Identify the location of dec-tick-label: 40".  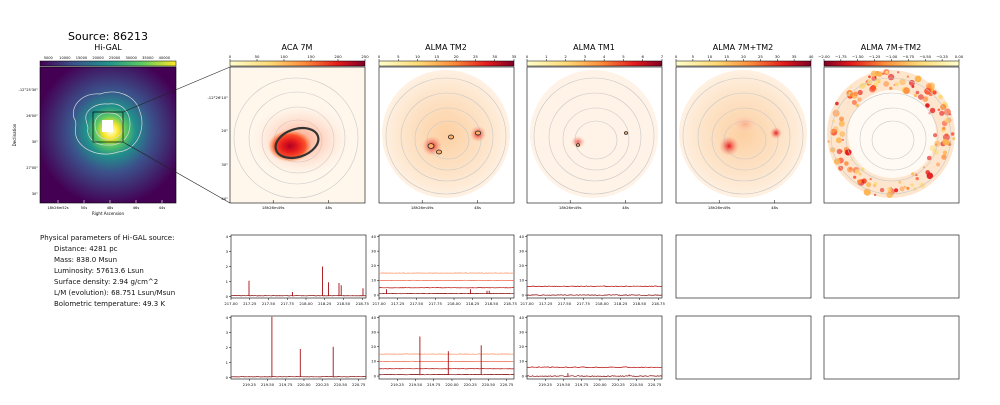
(224, 198).